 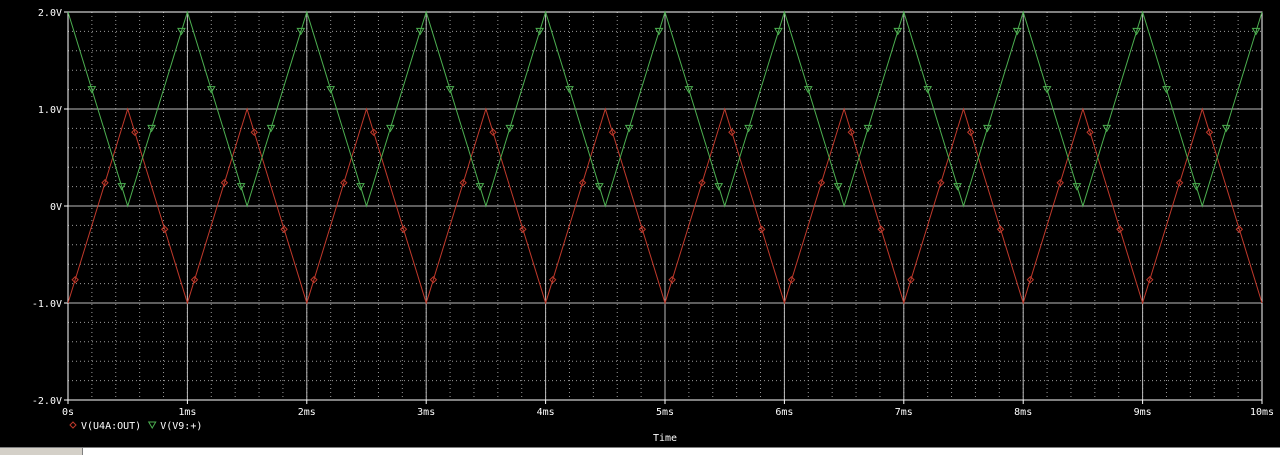 I want to click on legend: V(U4A:OUT) V(V9:+), so click(x=136, y=426).